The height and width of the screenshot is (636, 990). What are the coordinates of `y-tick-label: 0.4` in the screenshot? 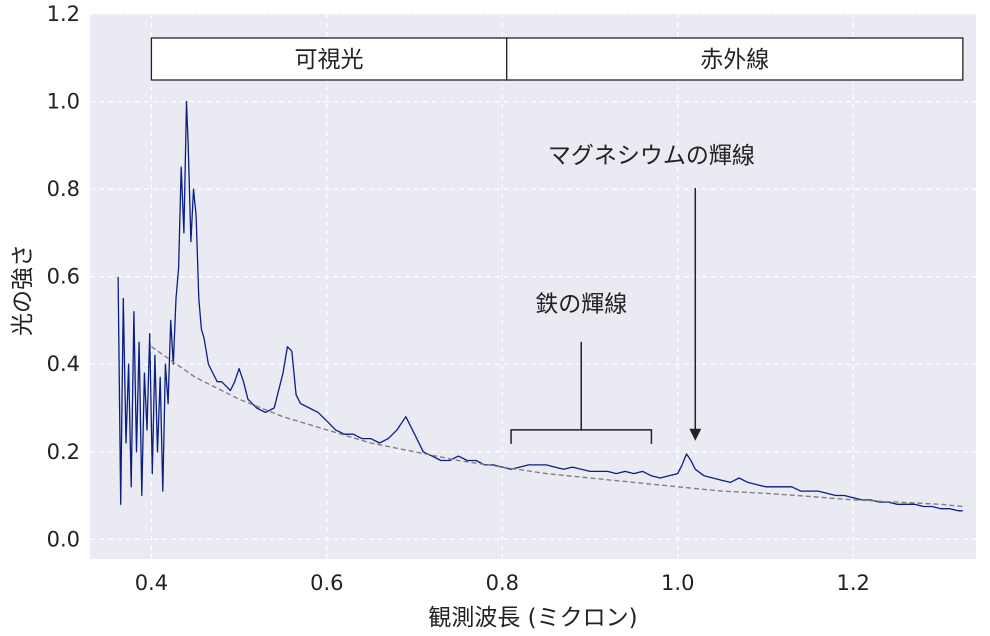 It's located at (63, 364).